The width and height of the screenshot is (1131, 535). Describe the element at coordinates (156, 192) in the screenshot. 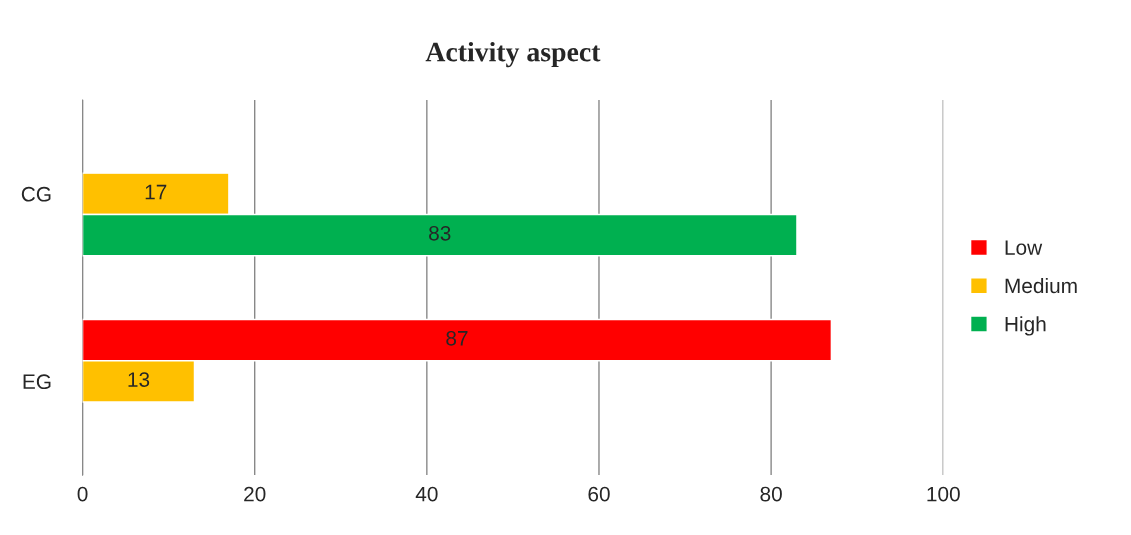

I see `data-label: 17` at that location.